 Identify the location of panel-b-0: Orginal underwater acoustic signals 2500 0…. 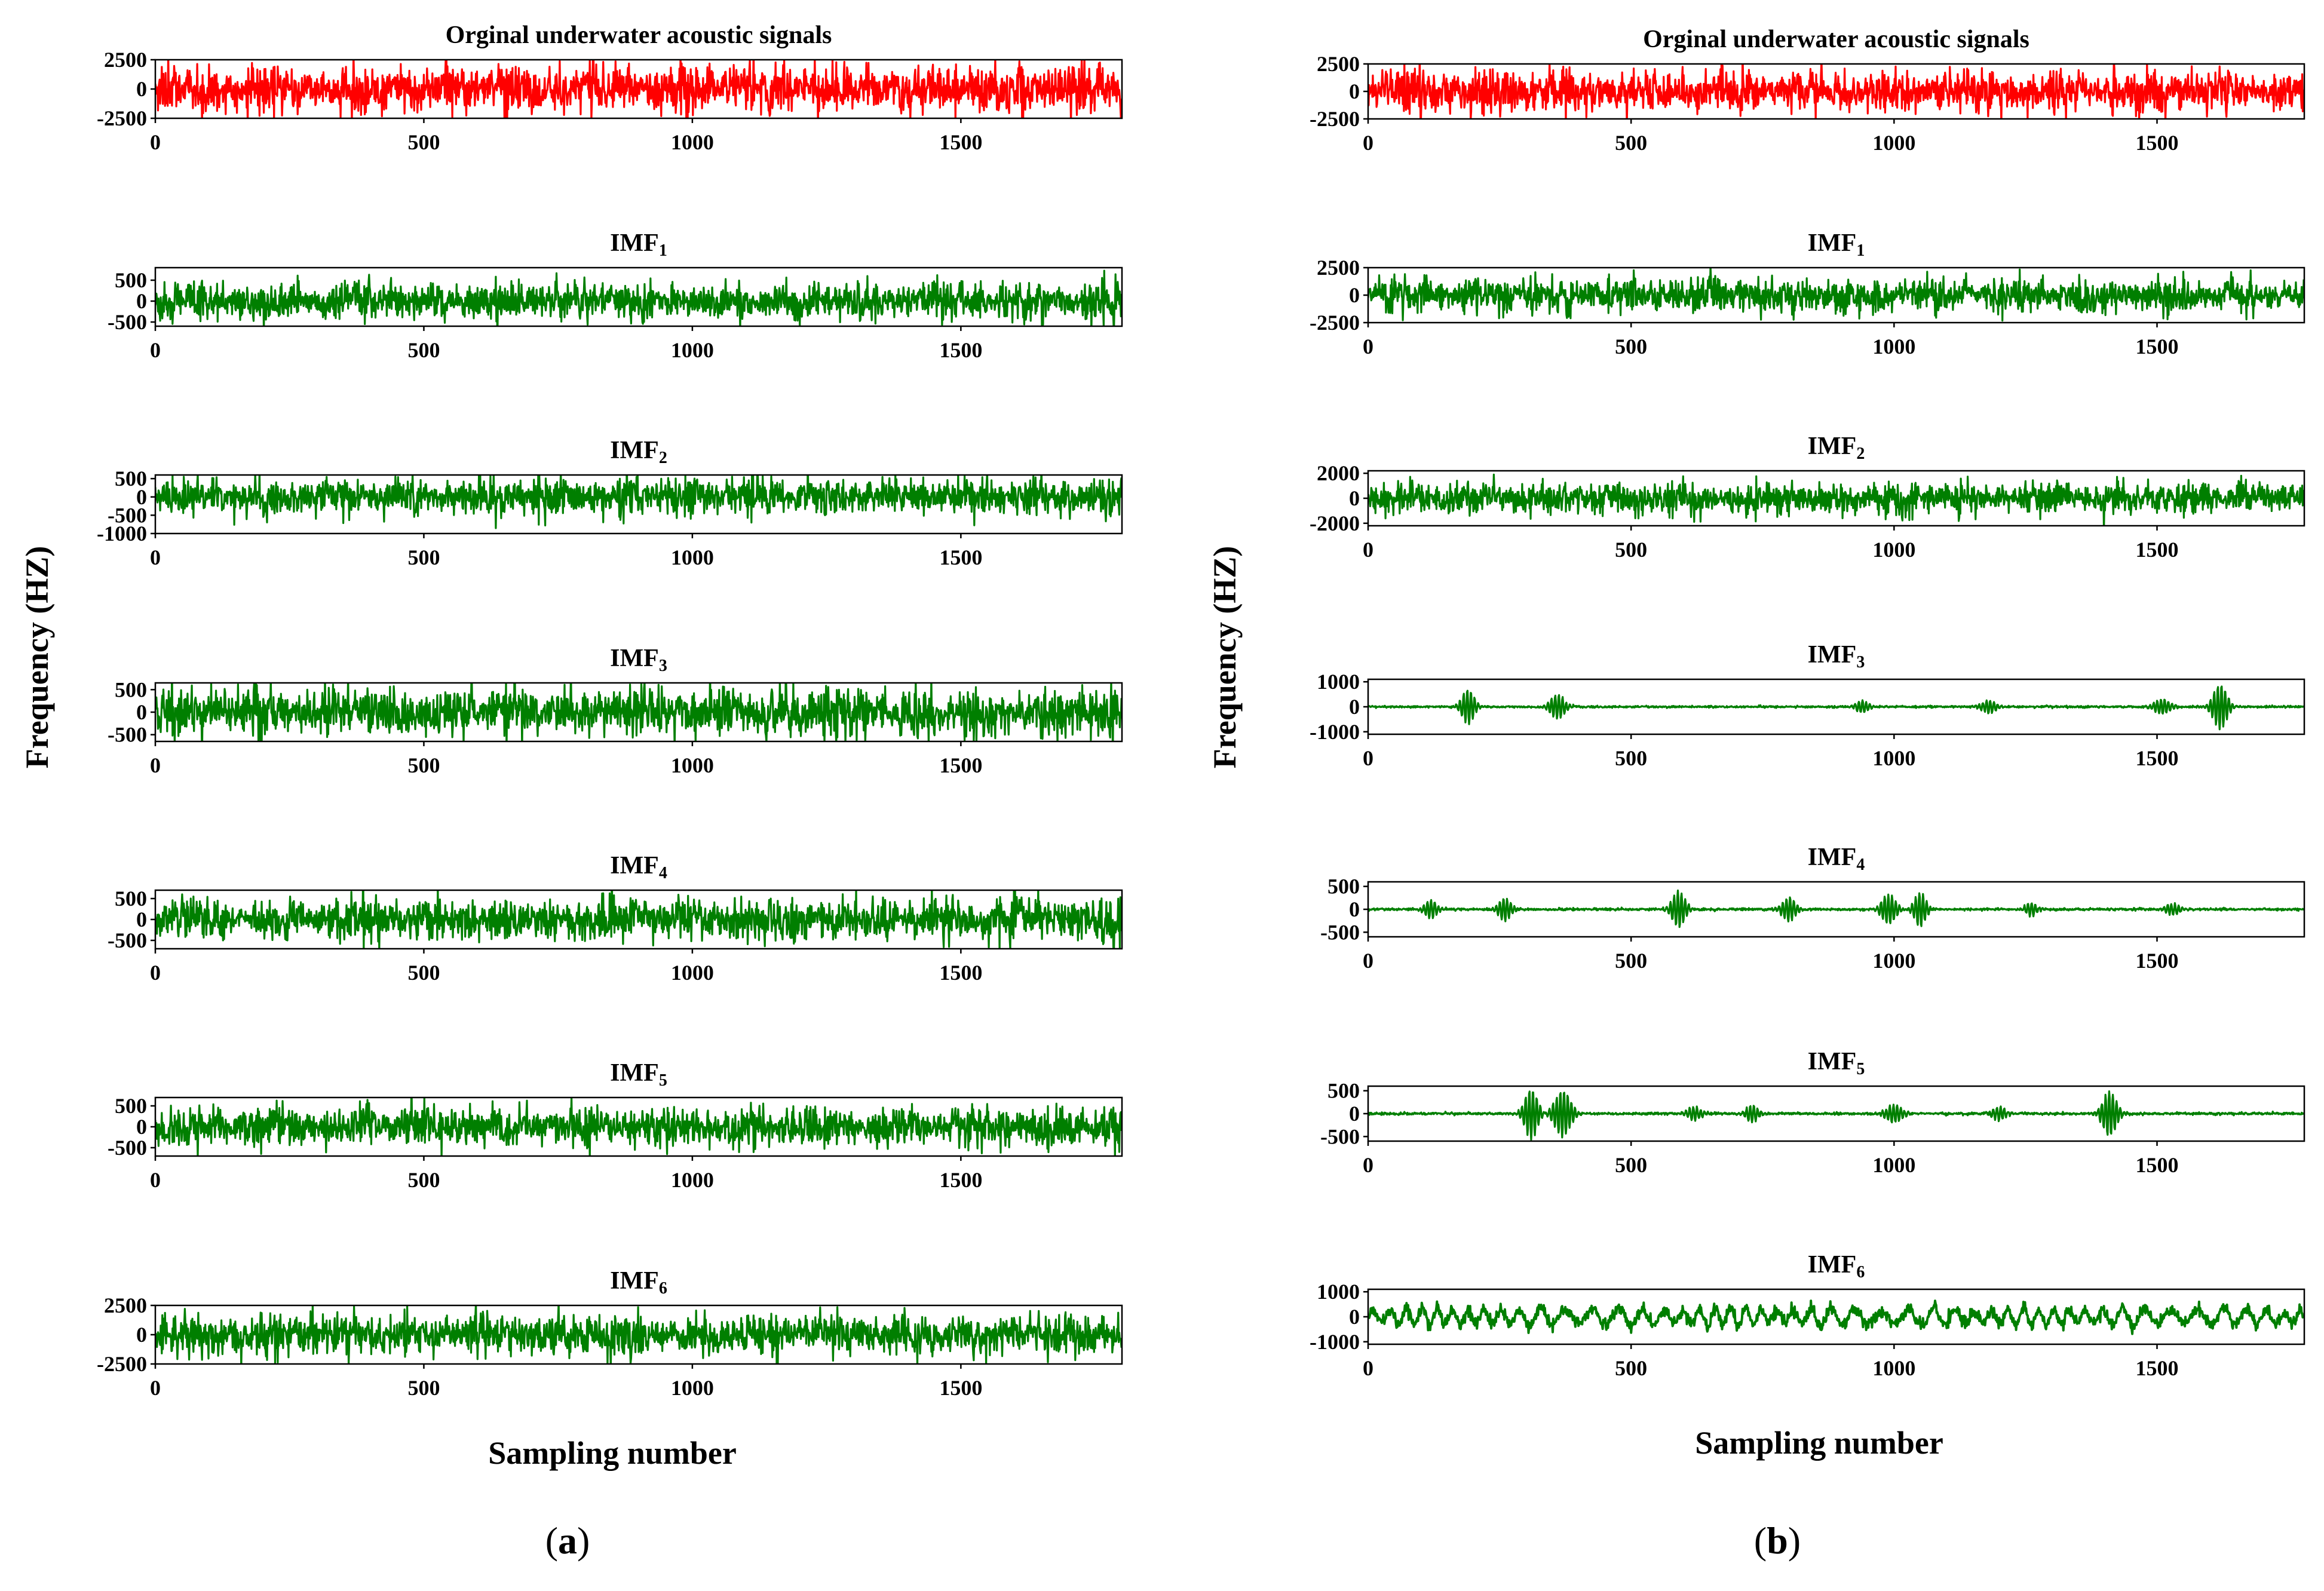
(1807, 90).